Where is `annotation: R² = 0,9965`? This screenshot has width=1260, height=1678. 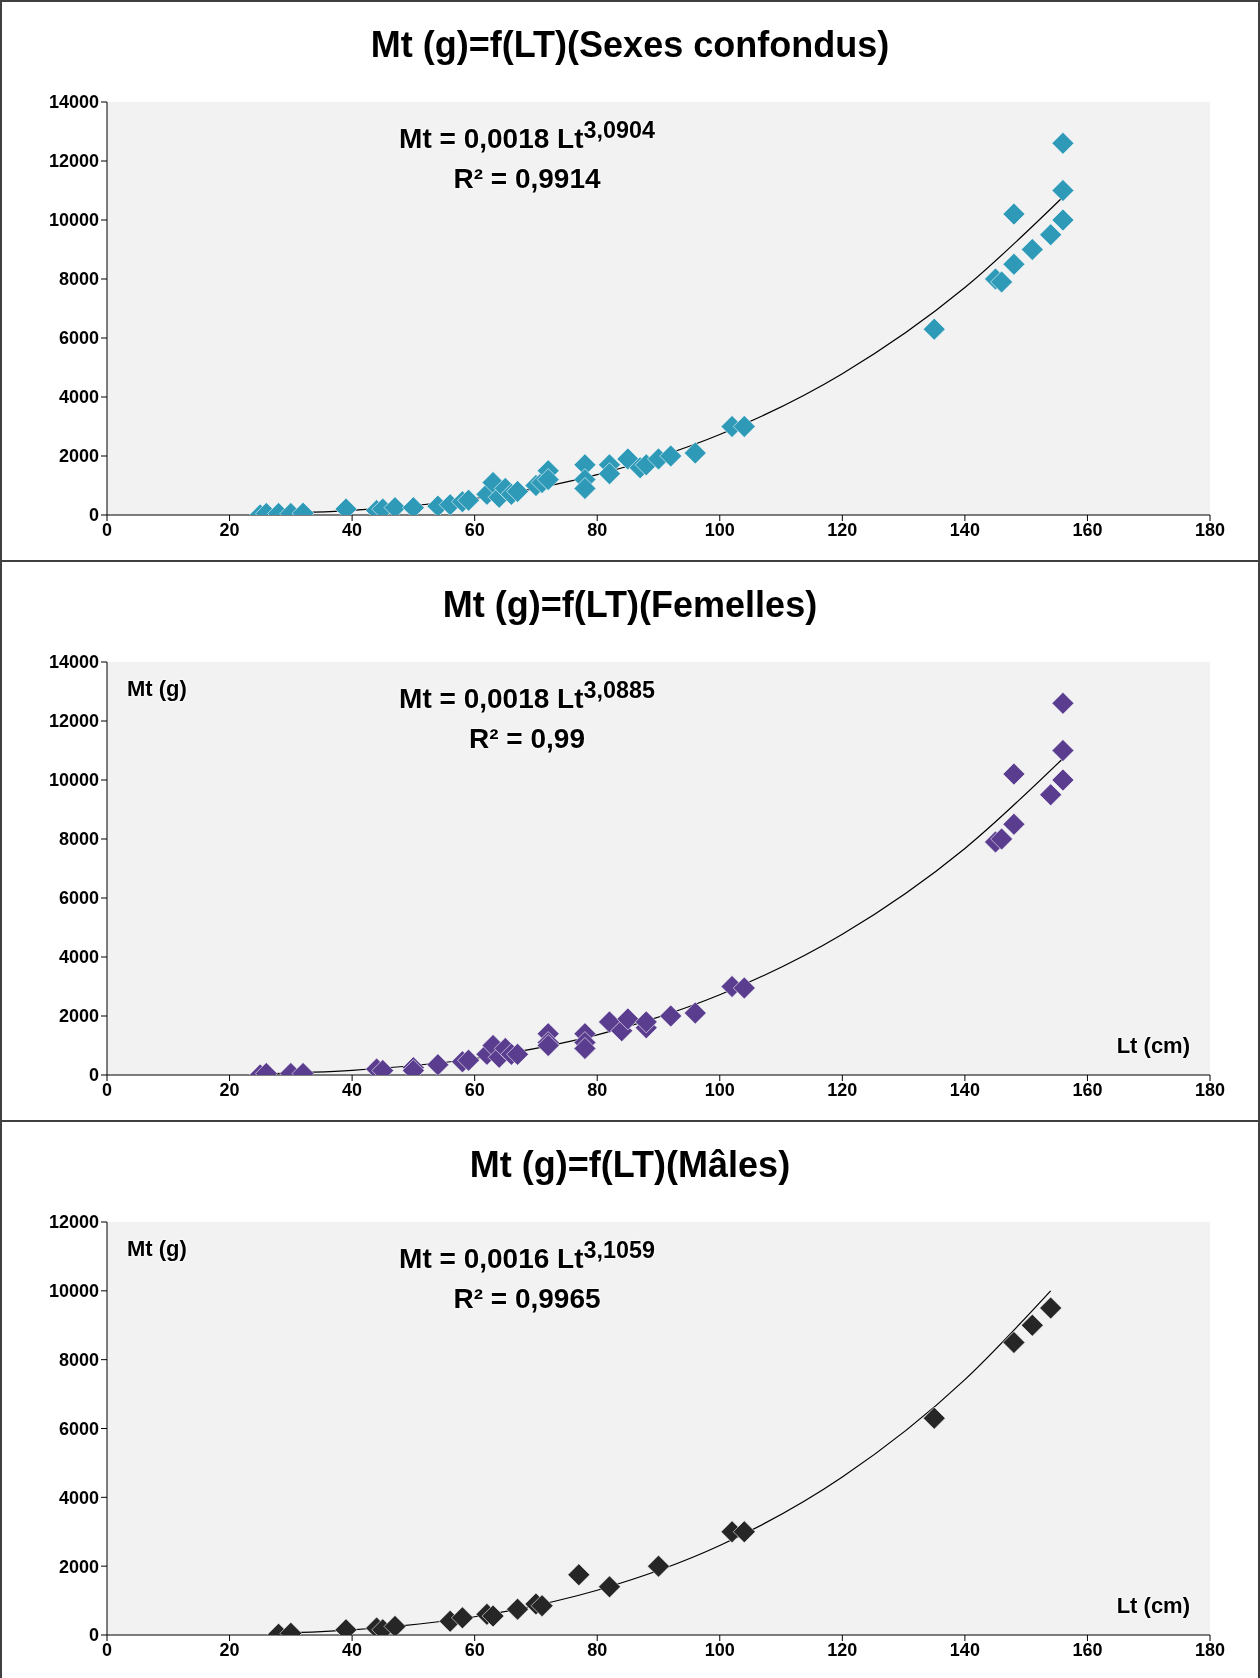 annotation: R² = 0,9965 is located at coordinates (527, 1299).